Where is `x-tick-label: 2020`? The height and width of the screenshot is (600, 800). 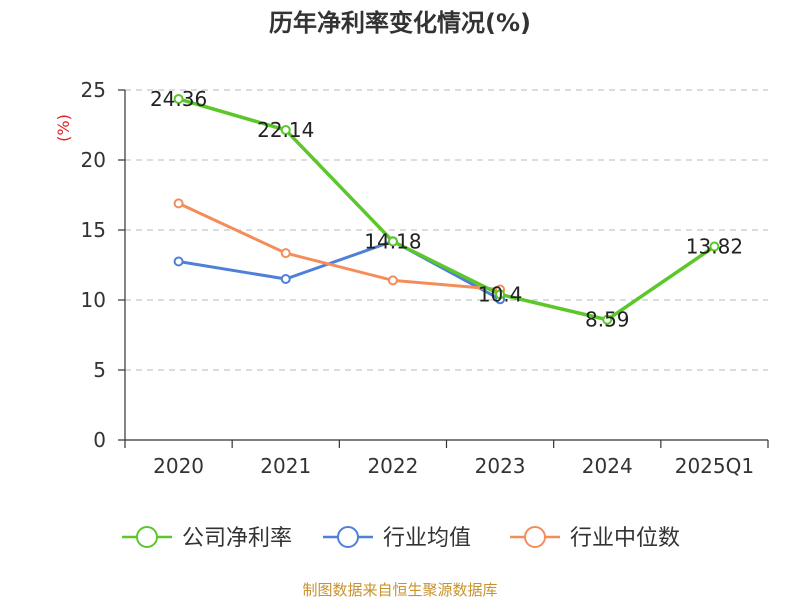 x-tick-label: 2020 is located at coordinates (178, 466).